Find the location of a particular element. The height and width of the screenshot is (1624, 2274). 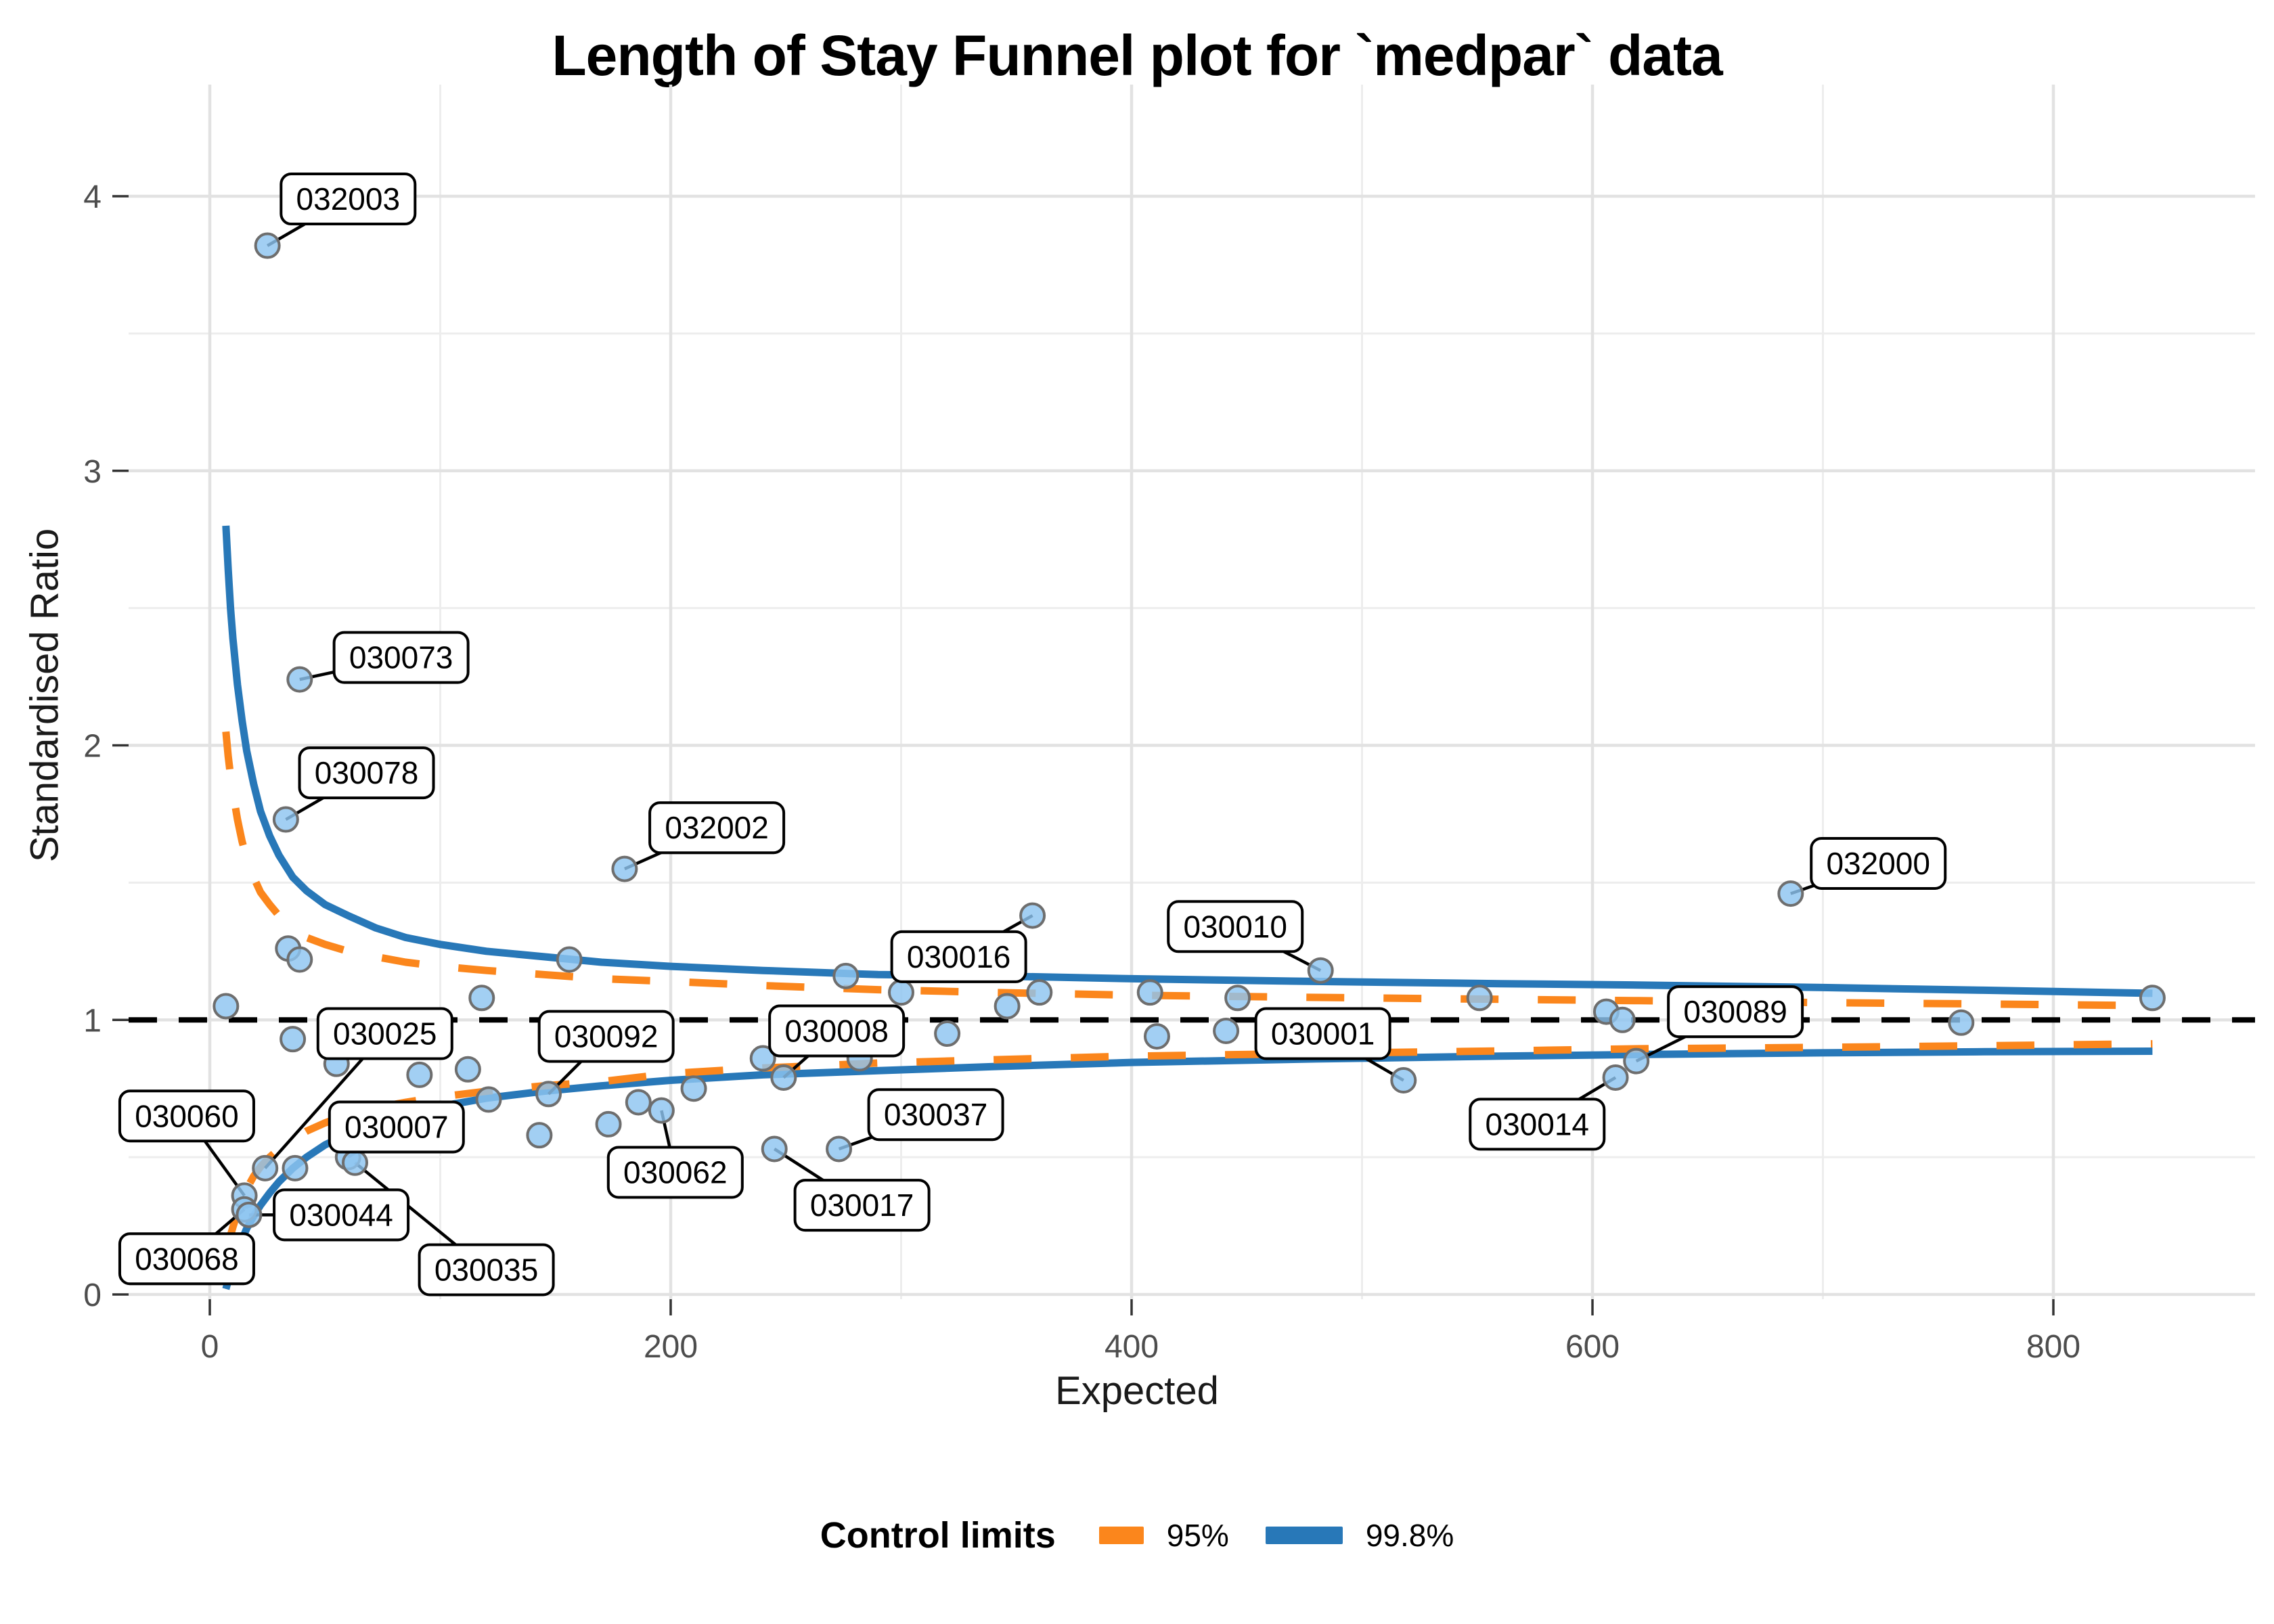

svg-text: 030044 is located at coordinates (341, 1214).